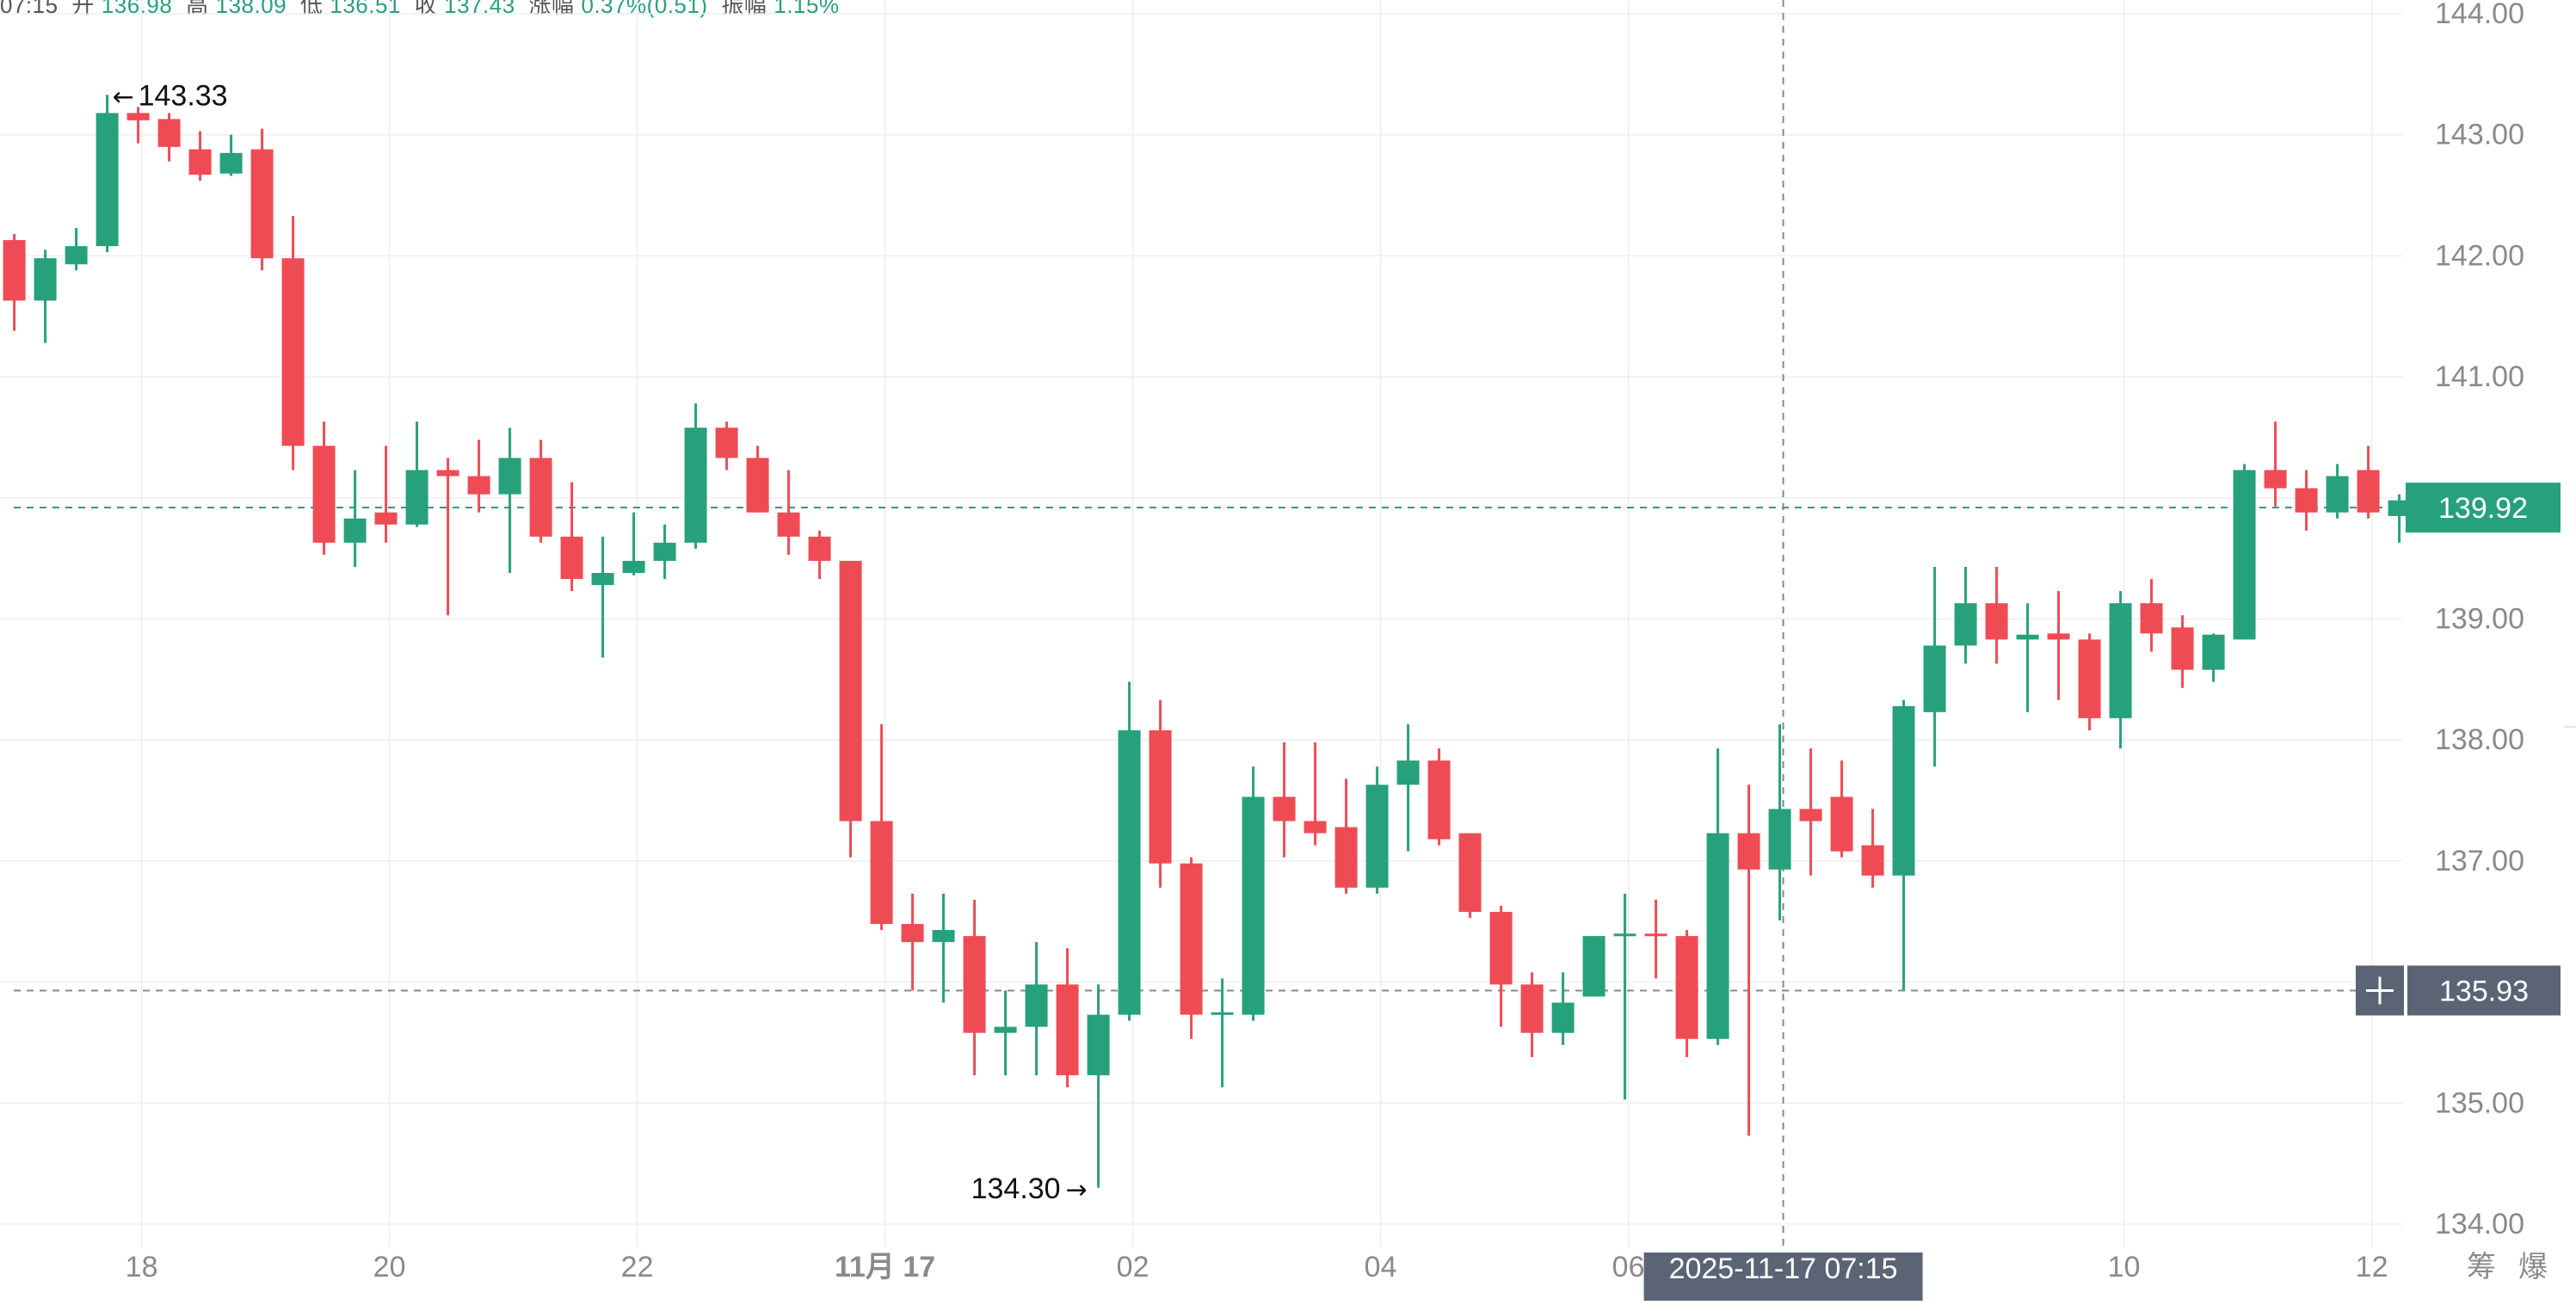 Image resolution: width=2576 pixels, height=1311 pixels. I want to click on y-tick-label: 137.00, so click(2480, 861).